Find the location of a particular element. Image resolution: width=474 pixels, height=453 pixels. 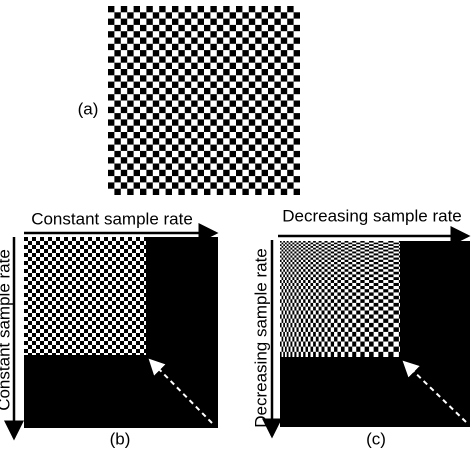

axis-label: Decreasing sample rate is located at coordinates (372, 215).